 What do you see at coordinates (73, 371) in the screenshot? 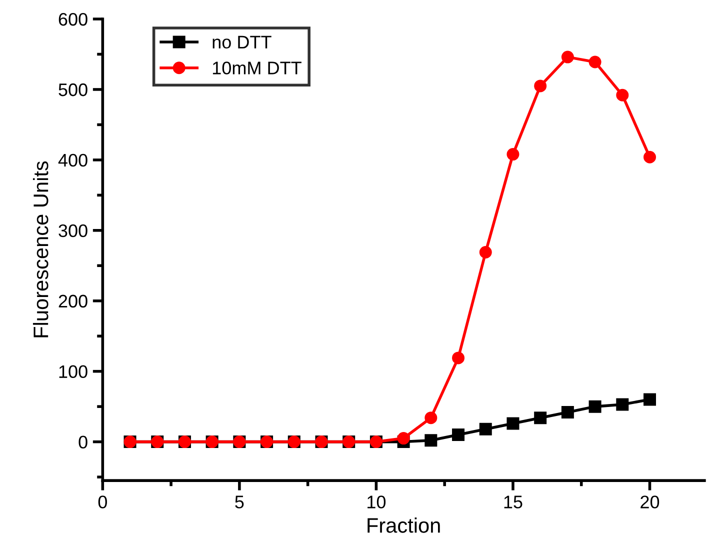
I see `y-tick-label: 100` at bounding box center [73, 371].